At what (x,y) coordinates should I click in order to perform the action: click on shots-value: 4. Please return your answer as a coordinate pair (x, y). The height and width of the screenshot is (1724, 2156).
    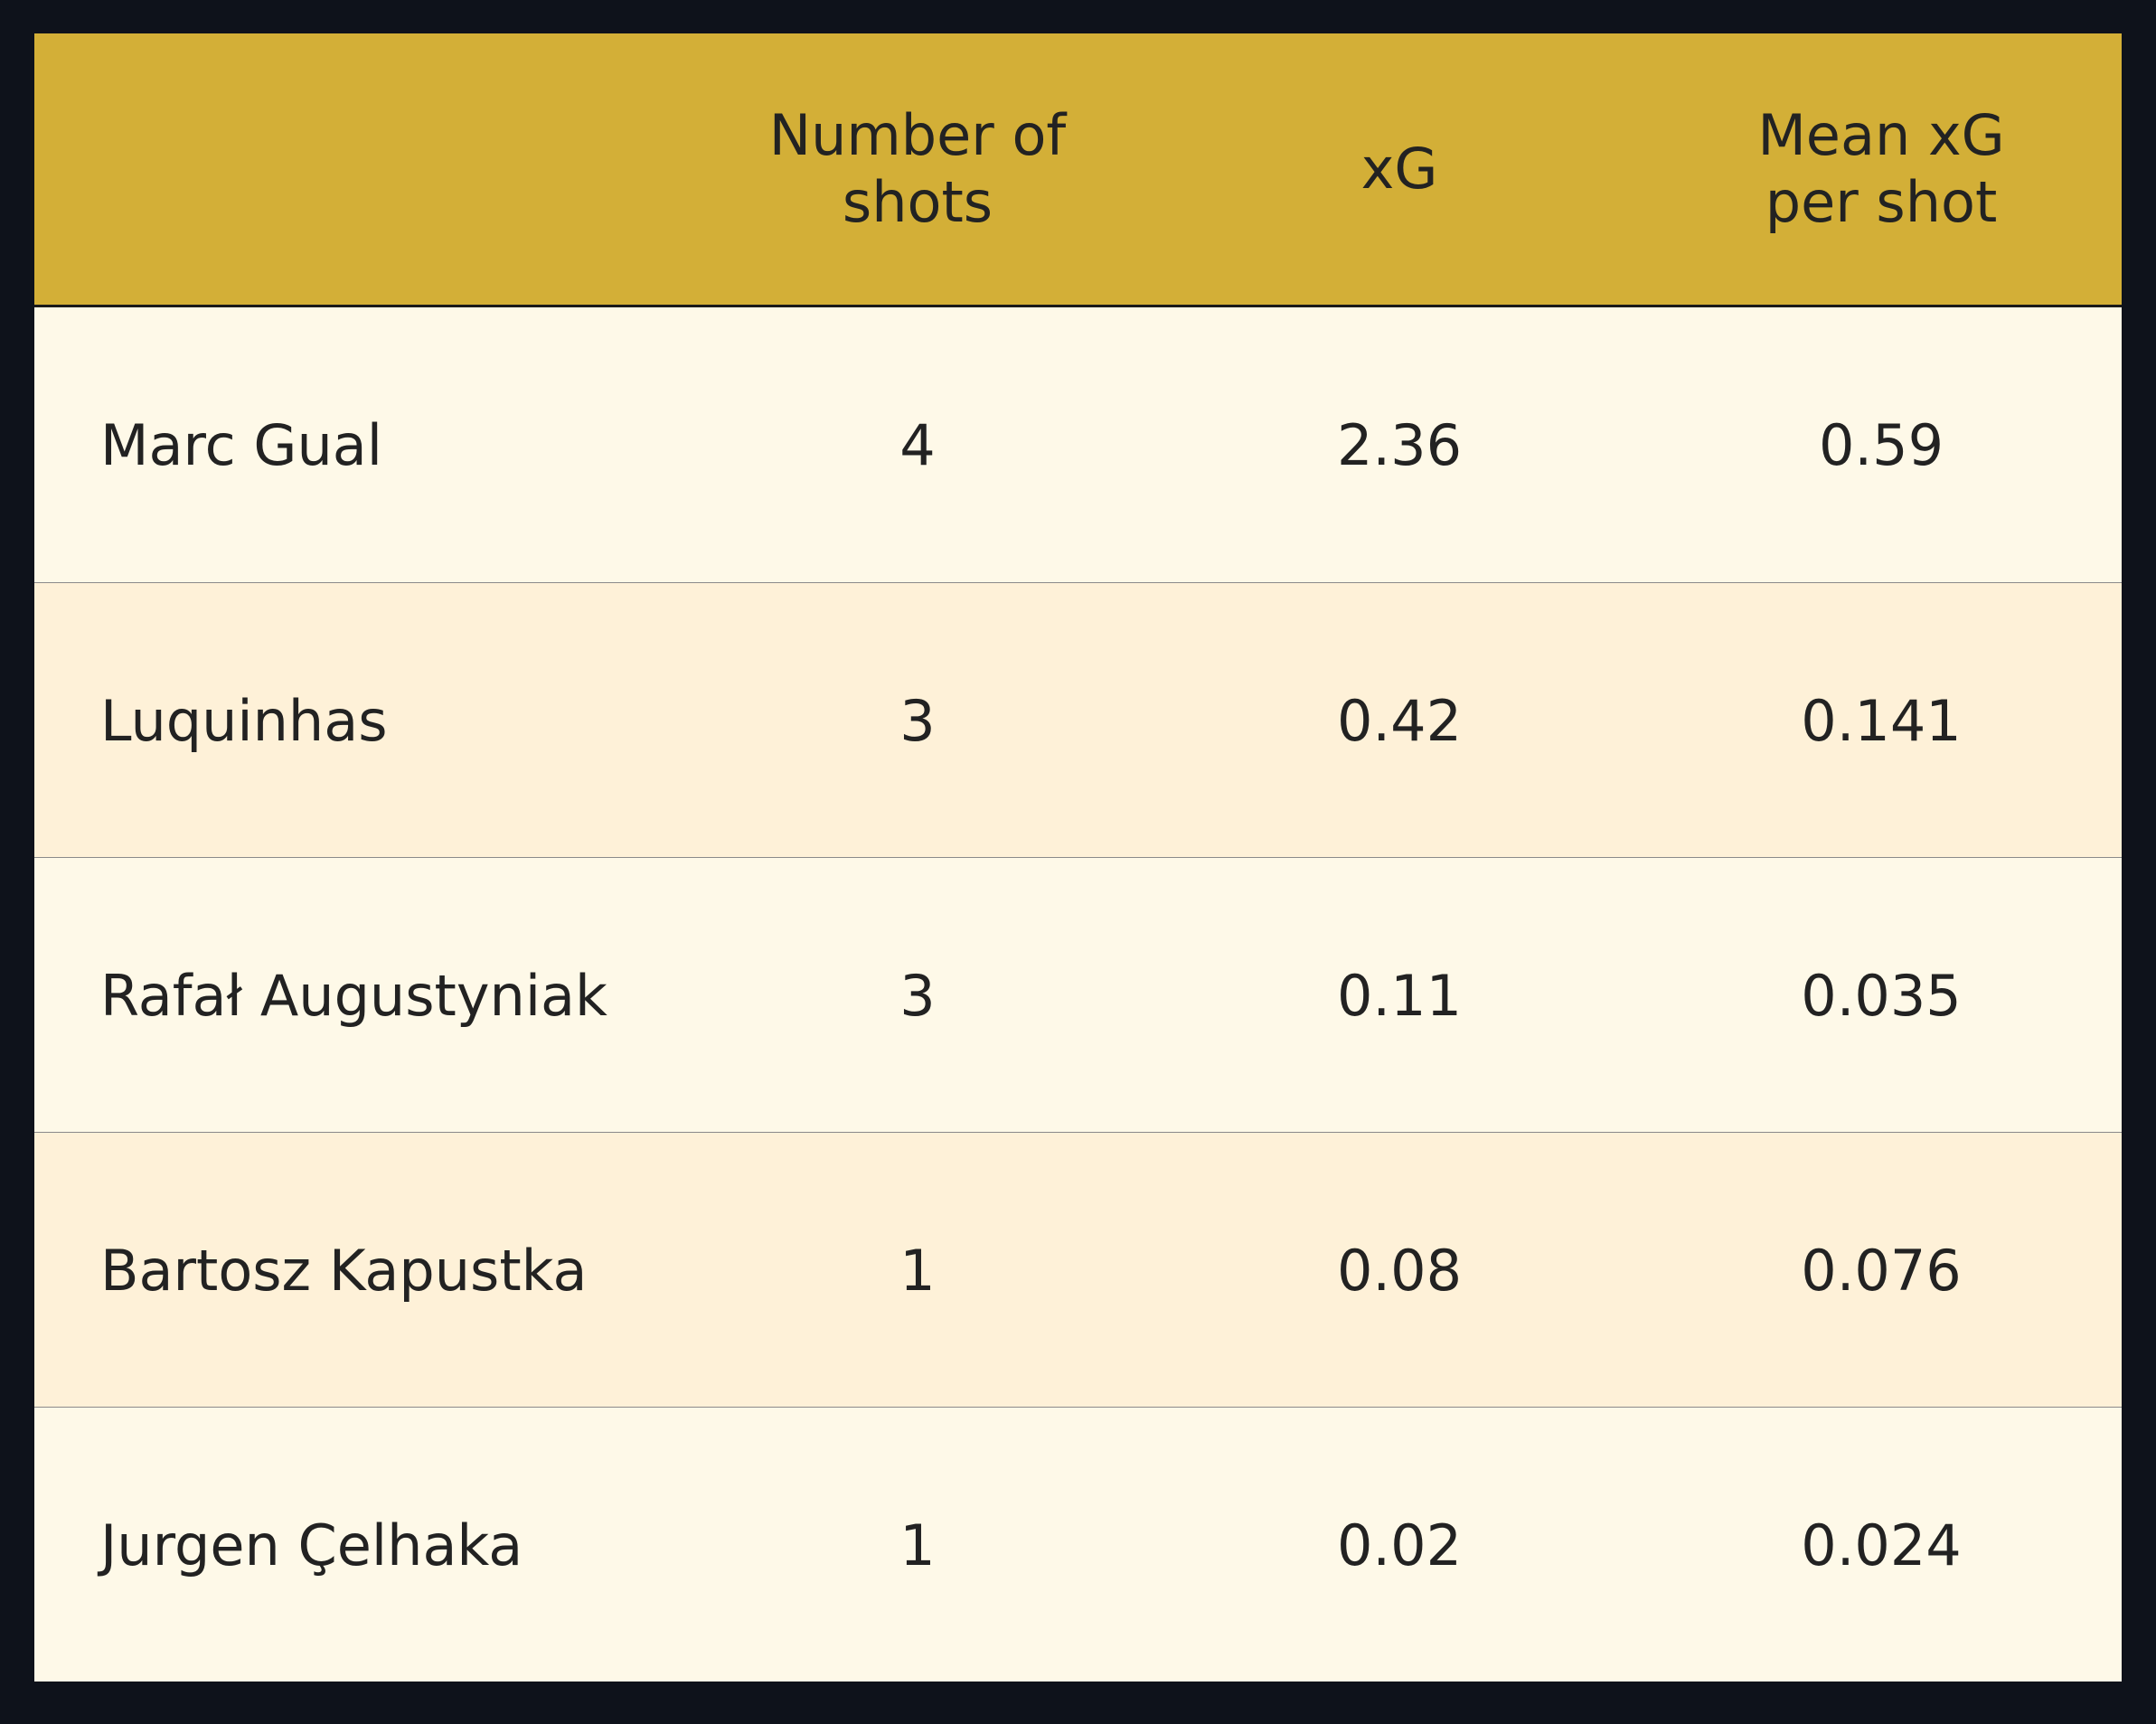
    Looking at the image, I should click on (917, 444).